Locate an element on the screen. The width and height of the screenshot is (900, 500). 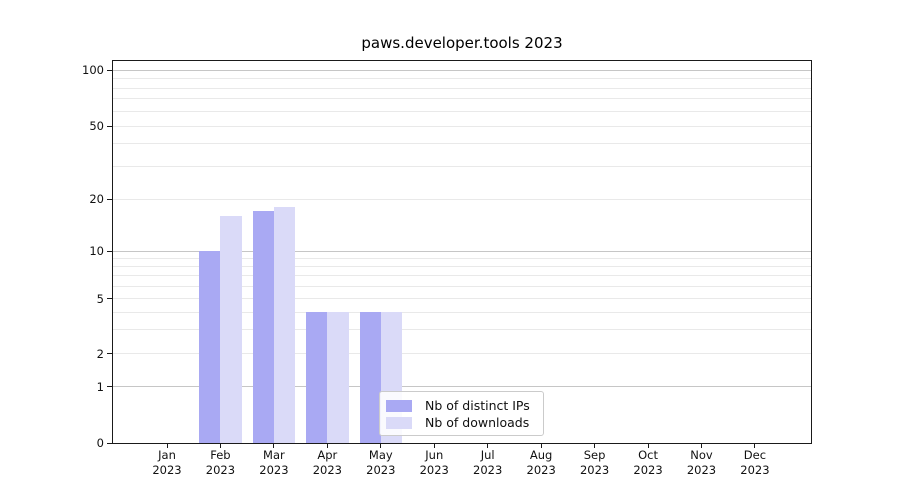
y-tick-label-100: 100 is located at coordinates (93, 70).